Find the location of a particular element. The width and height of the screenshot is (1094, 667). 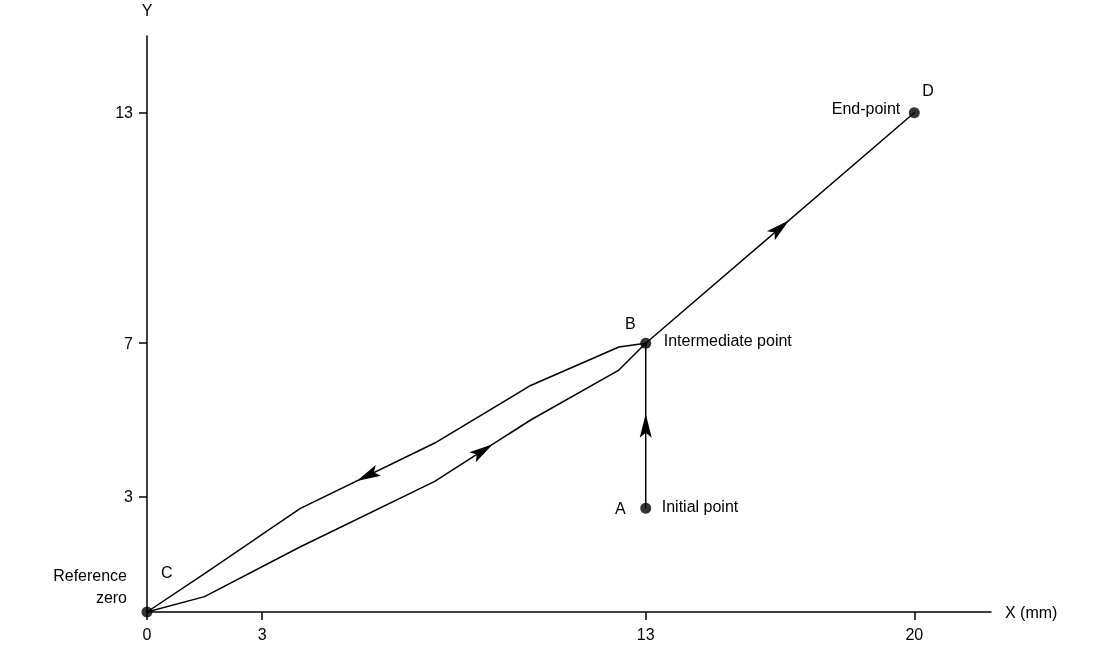

annotation: Reference zero is located at coordinates (90, 586).